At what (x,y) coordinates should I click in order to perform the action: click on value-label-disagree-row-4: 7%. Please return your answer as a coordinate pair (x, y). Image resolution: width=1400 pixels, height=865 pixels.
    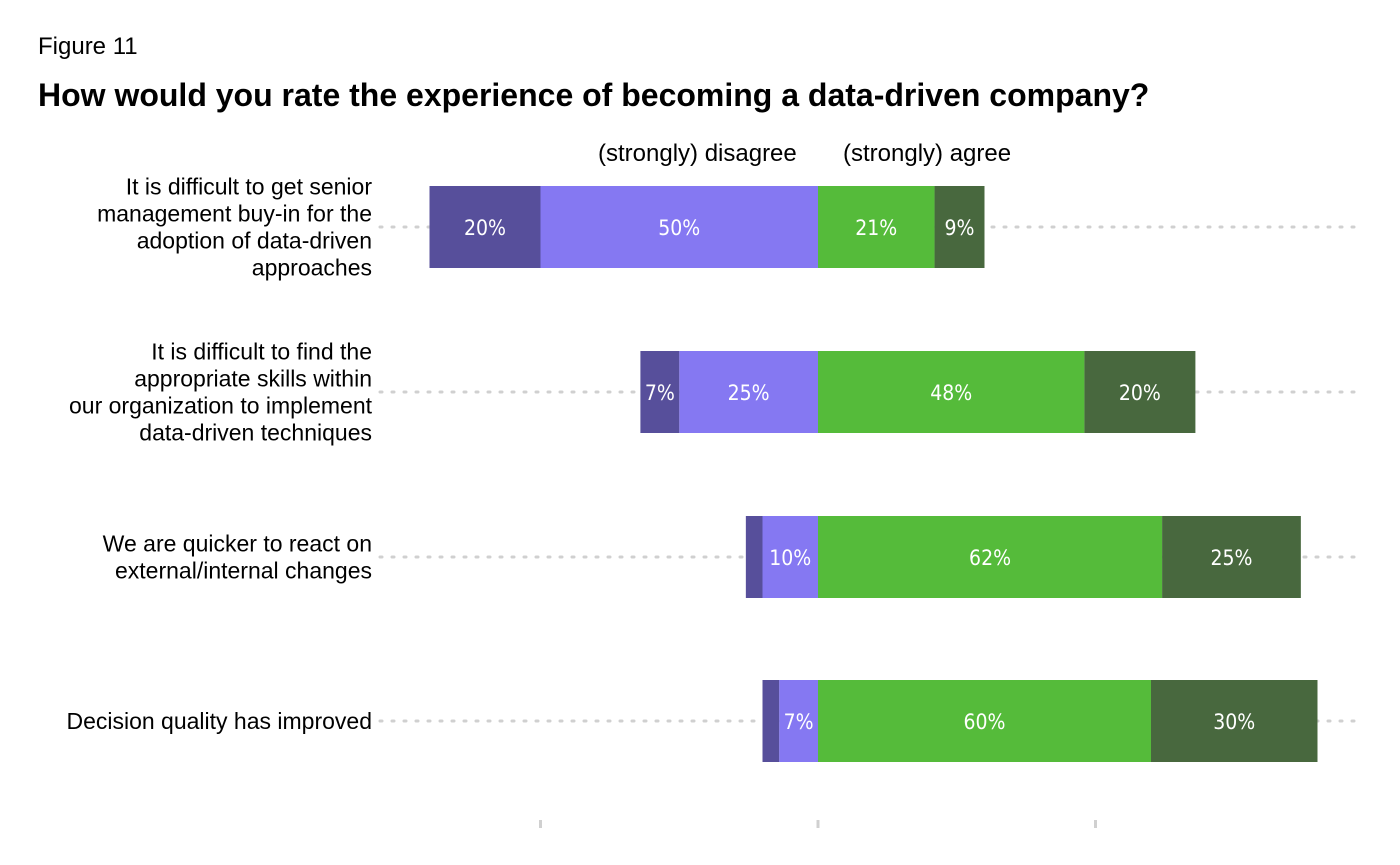
    Looking at the image, I should click on (799, 722).